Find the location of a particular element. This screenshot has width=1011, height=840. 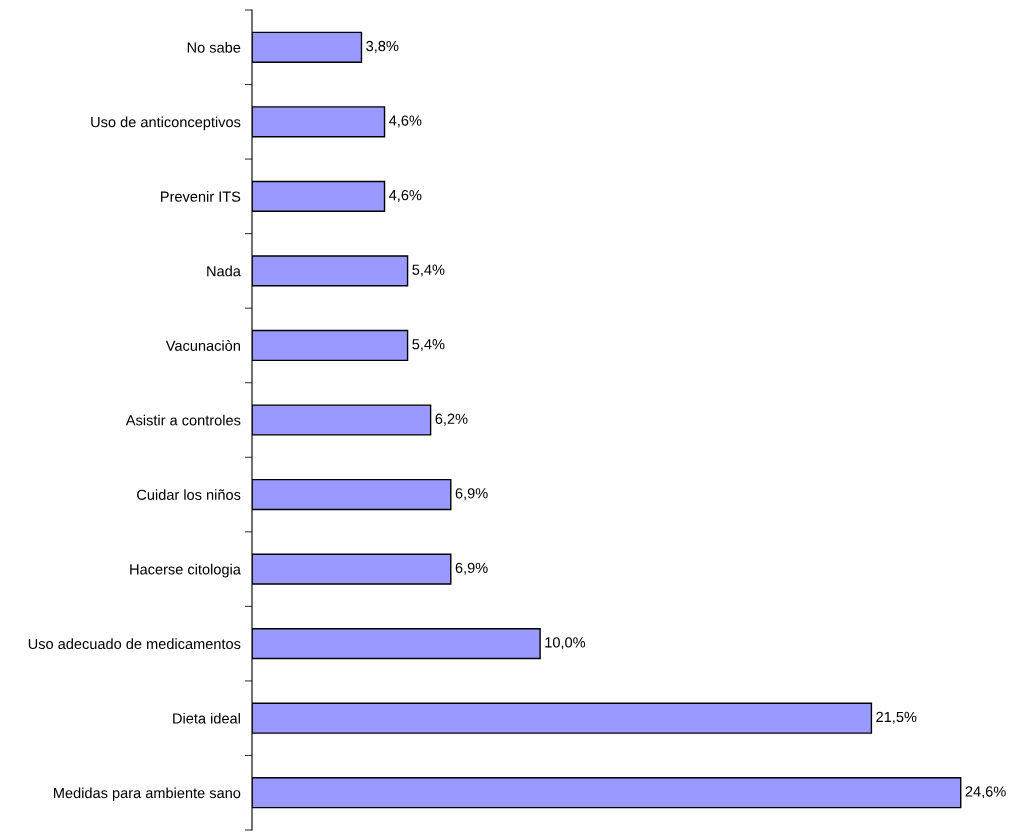

y-tick-label: Asistir a controles is located at coordinates (183, 420).